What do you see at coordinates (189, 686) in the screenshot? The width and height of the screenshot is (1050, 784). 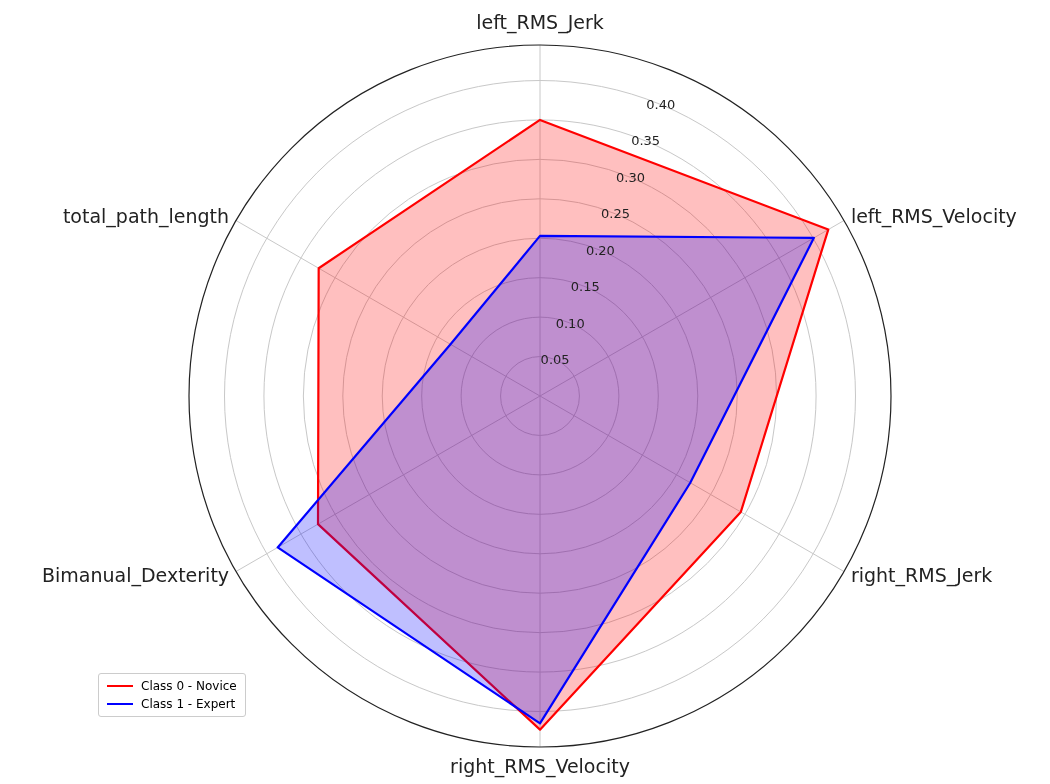 I see `legend-label: Class 0 - Novice` at bounding box center [189, 686].